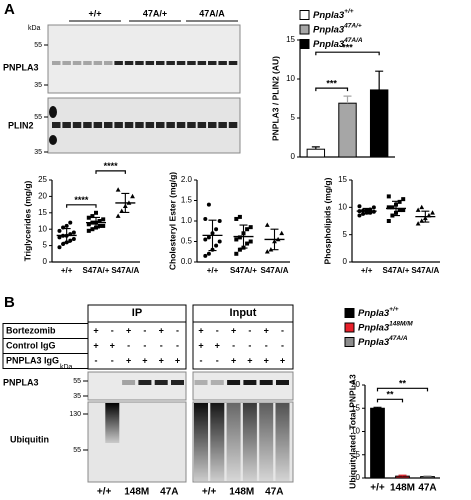 The image size is (471, 500). I want to click on panel-label: B, so click(9, 302).